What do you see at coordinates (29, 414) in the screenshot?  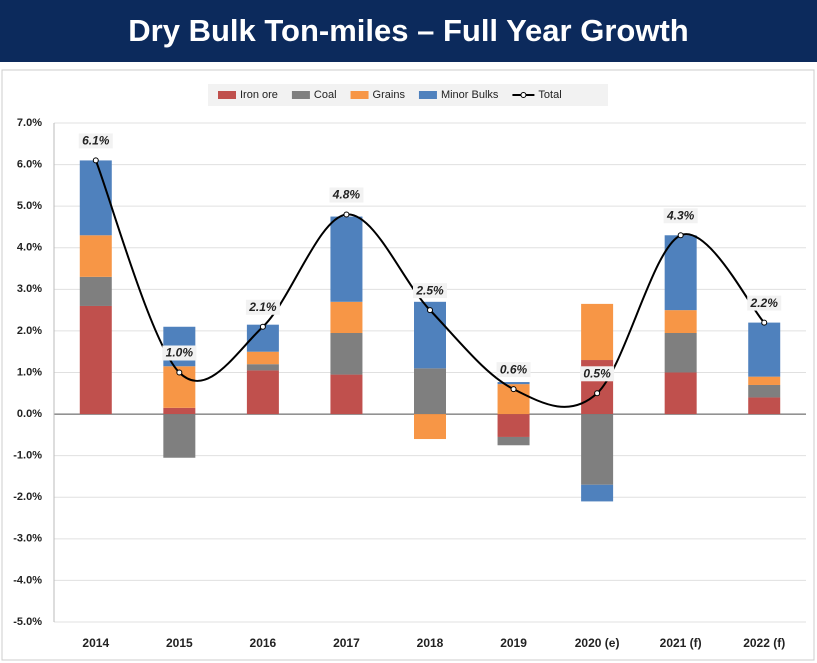 I see `y-tick-label: 0.0%` at bounding box center [29, 414].